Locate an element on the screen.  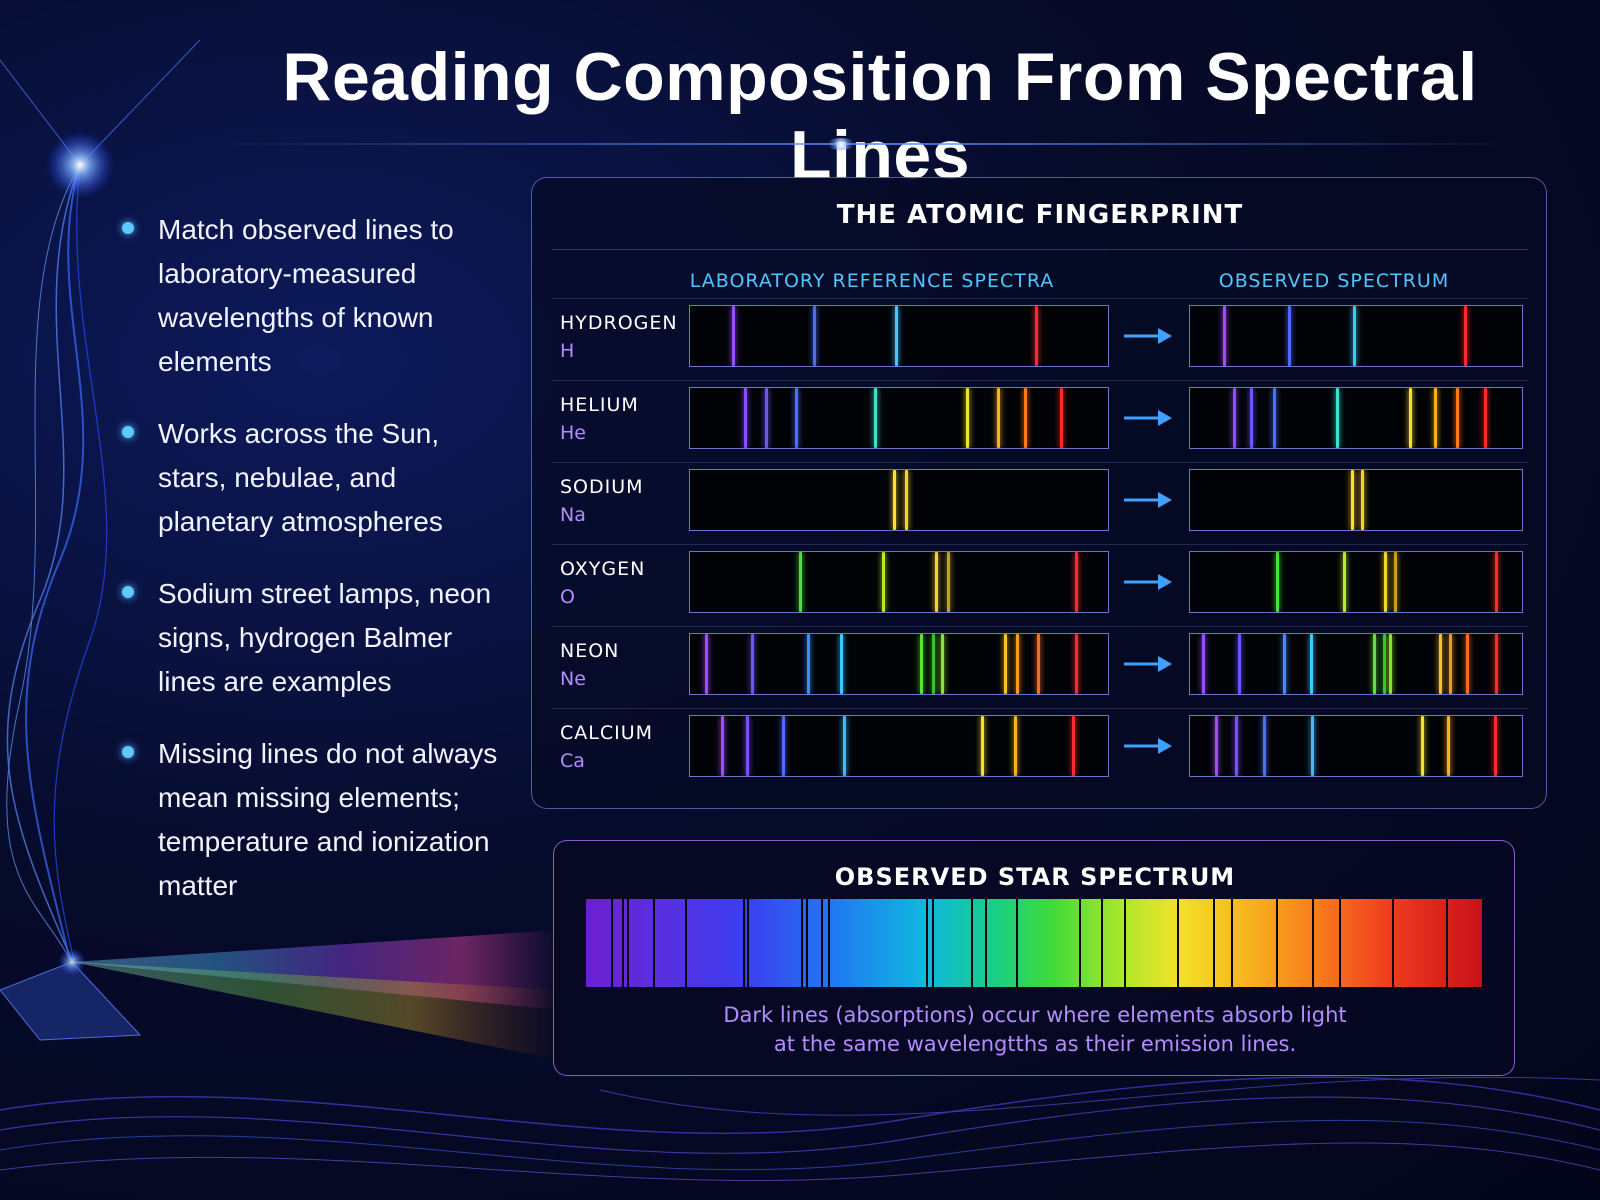
element-symbol: Ne is located at coordinates (573, 679).